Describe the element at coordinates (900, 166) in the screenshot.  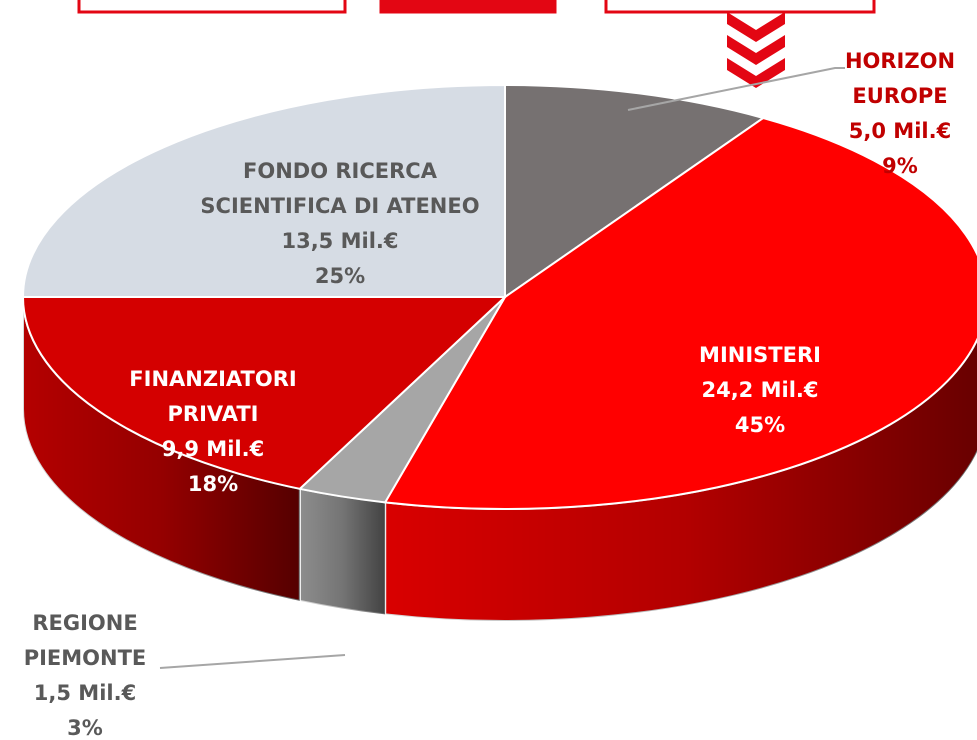
I see `value-label: 9%` at that location.